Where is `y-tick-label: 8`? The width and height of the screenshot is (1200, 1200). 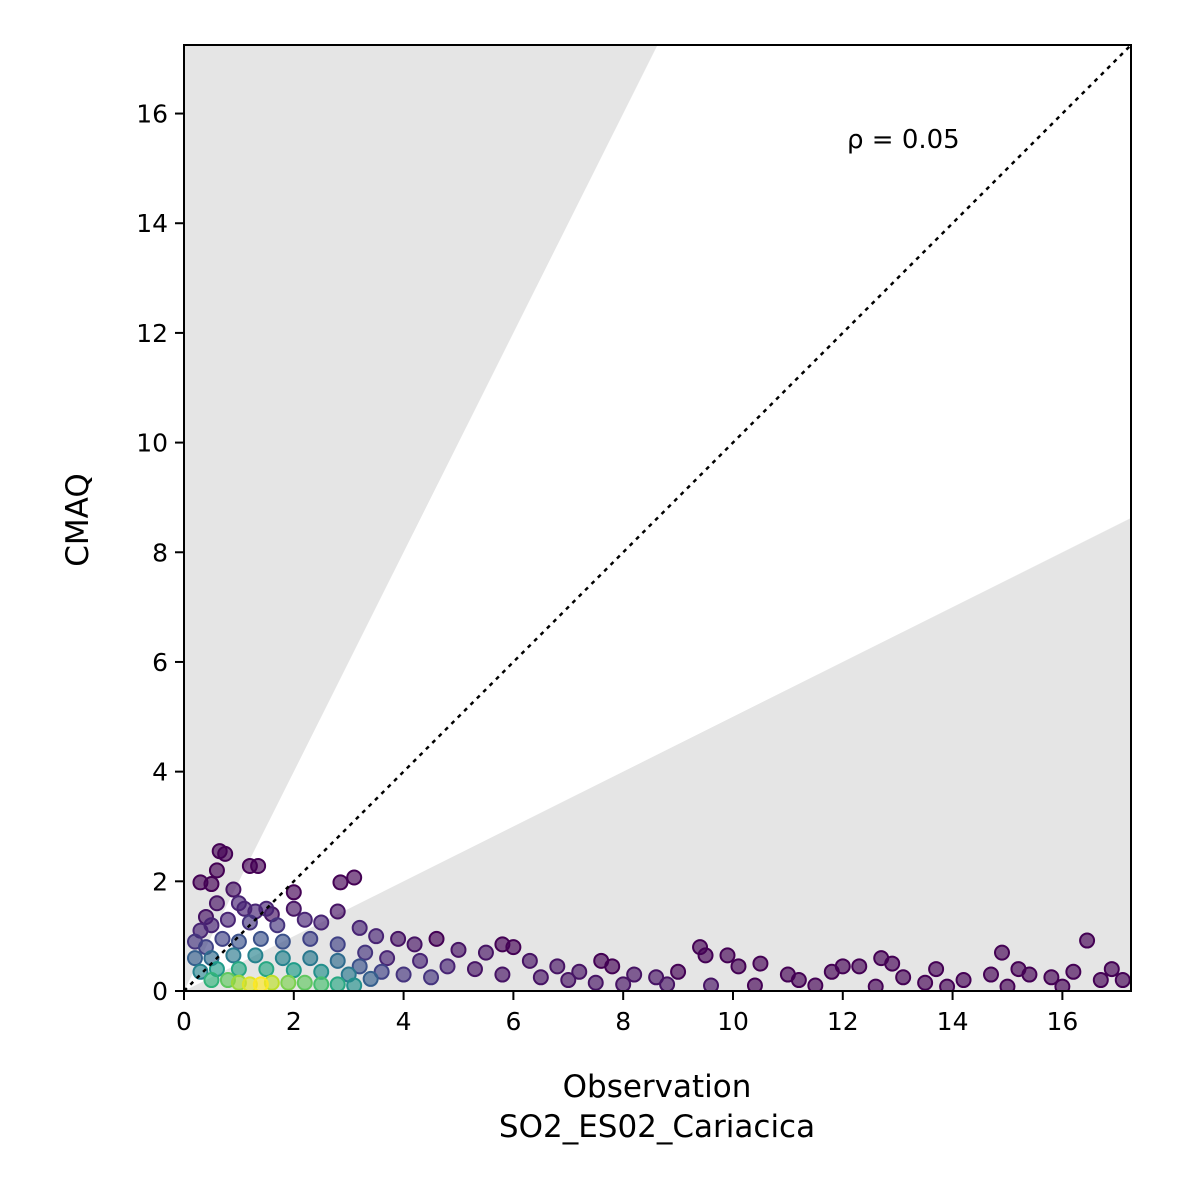
y-tick-label: 8 is located at coordinates (160, 552).